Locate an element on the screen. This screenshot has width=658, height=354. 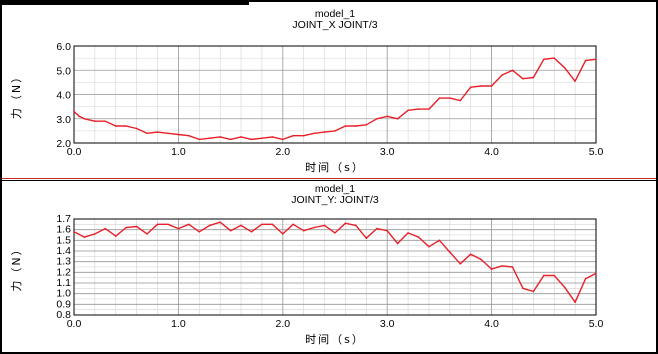
x-axis-label: 时间（s） is located at coordinates (335, 339).